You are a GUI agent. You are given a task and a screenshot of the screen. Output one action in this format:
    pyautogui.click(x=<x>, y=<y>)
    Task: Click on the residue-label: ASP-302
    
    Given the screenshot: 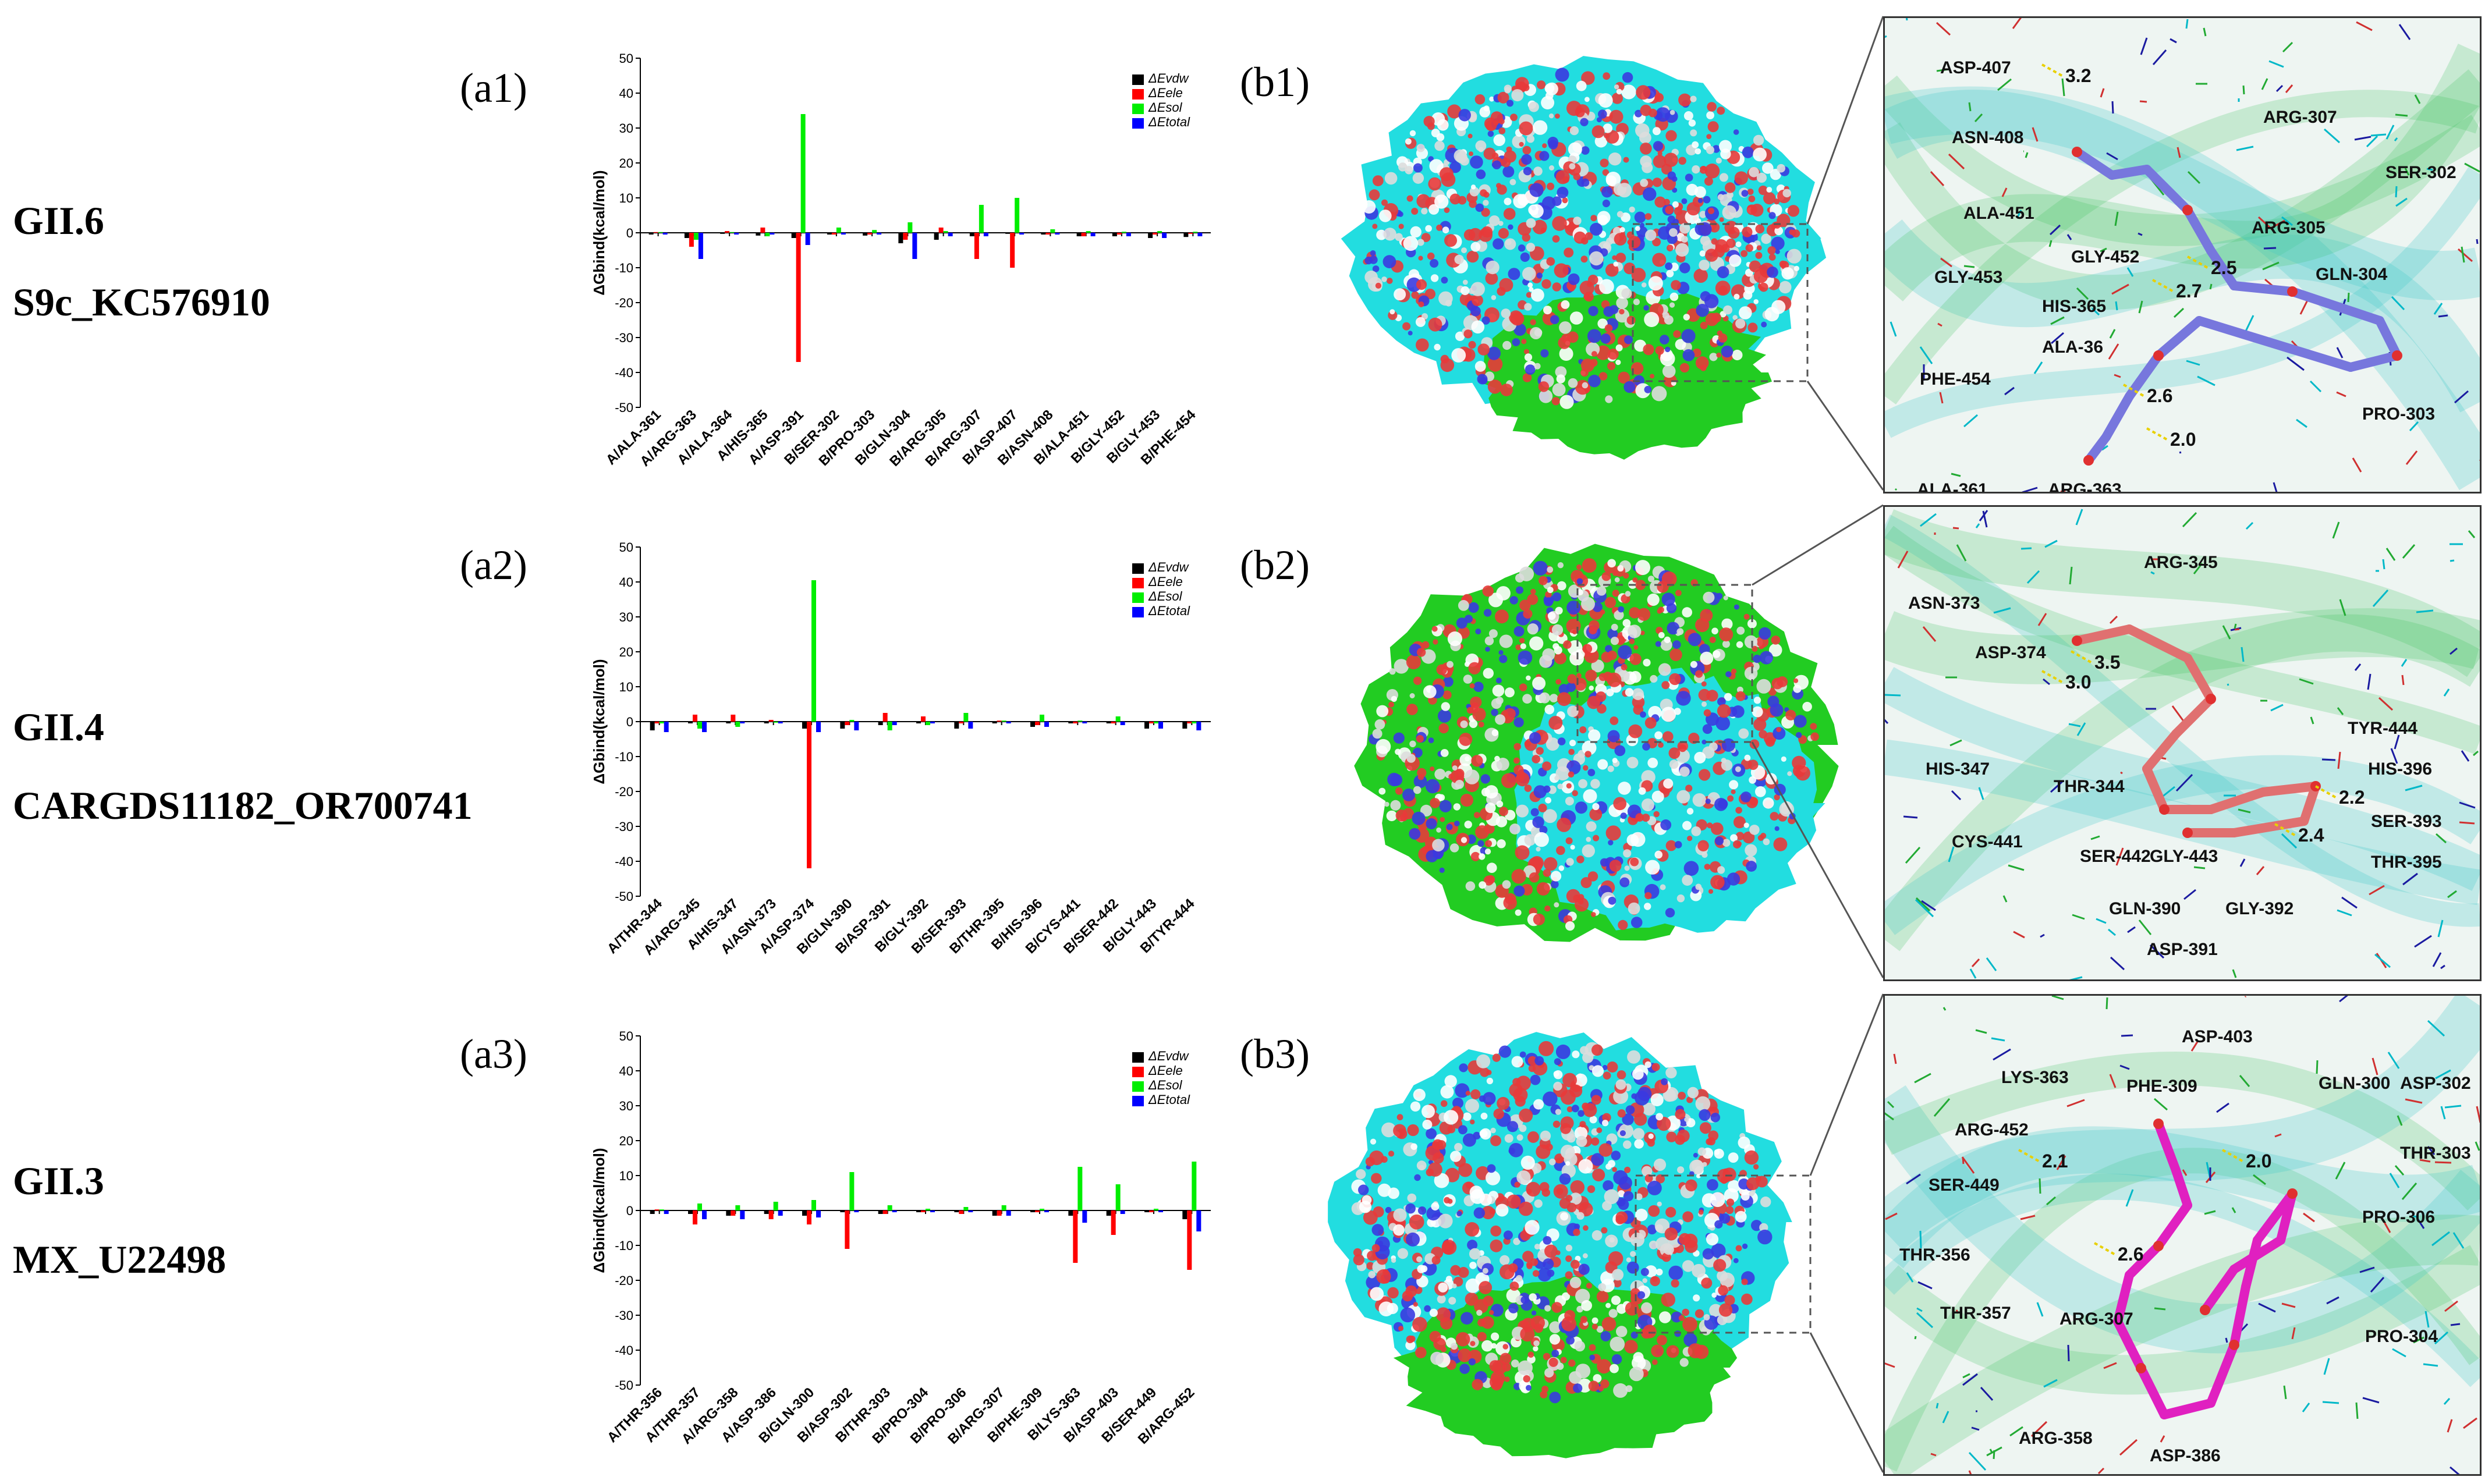 What is the action you would take?
    pyautogui.click(x=2435, y=1083)
    